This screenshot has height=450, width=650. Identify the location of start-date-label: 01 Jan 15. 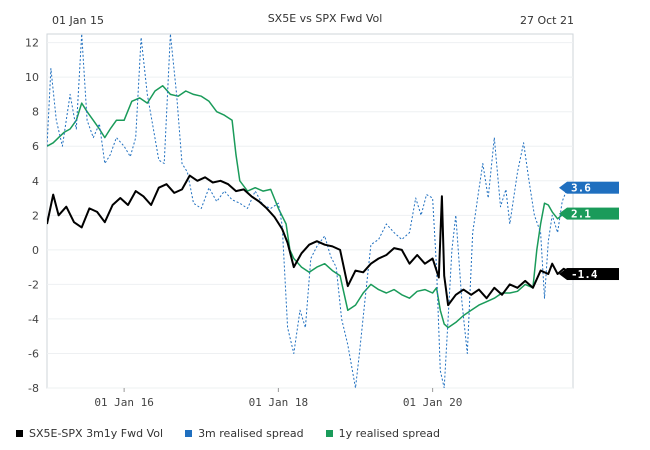
(78, 20).